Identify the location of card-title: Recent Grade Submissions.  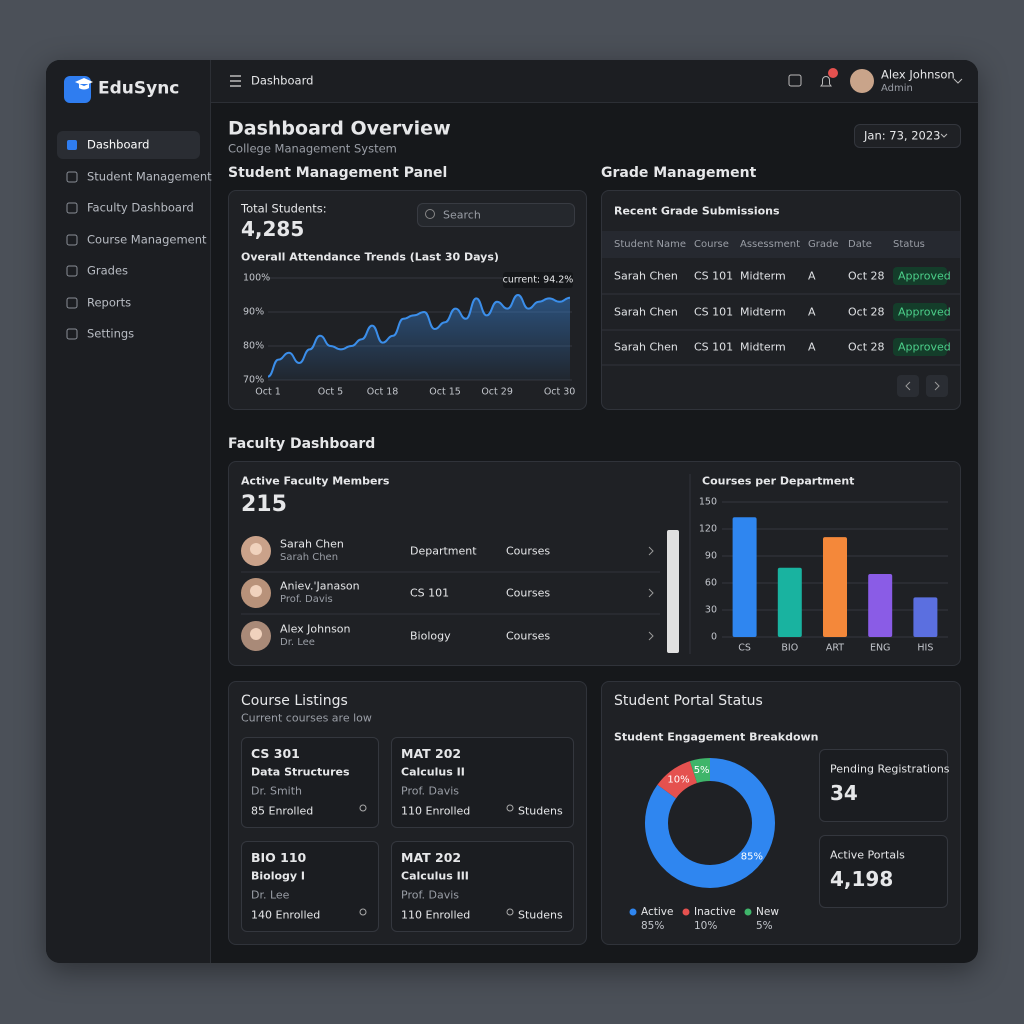
(697, 211).